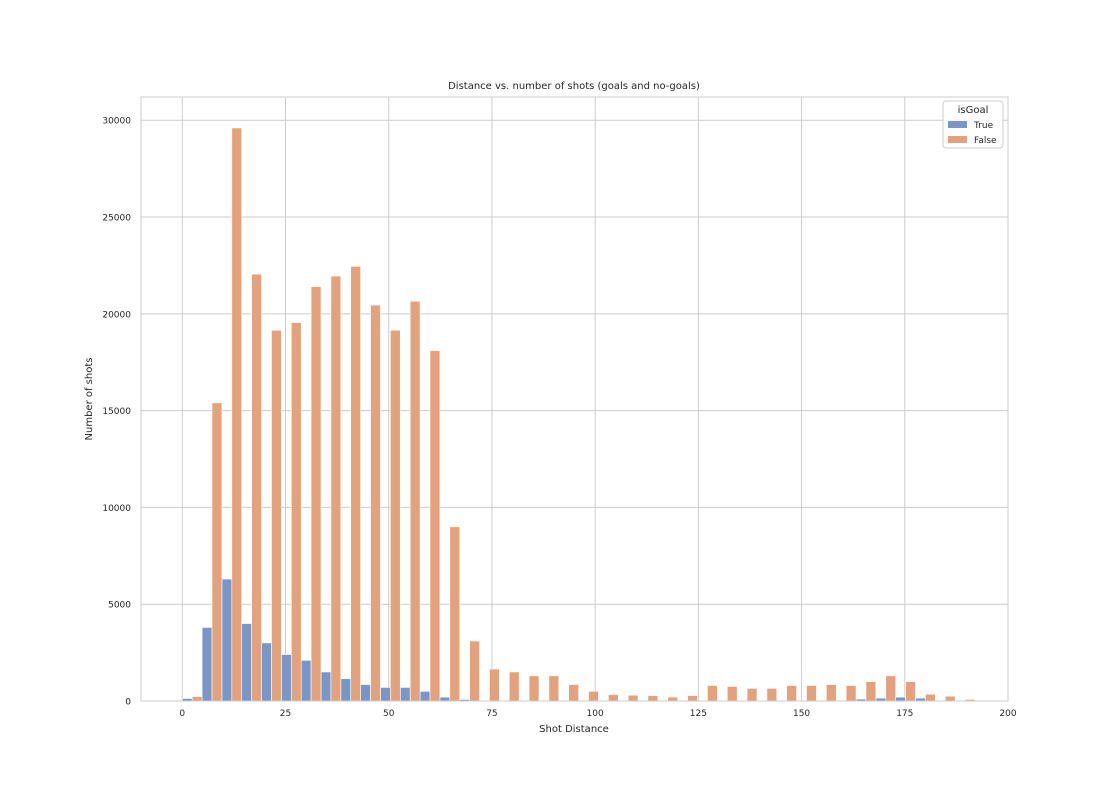 The image size is (1120, 800). I want to click on legend: isGoal True False, so click(973, 124).